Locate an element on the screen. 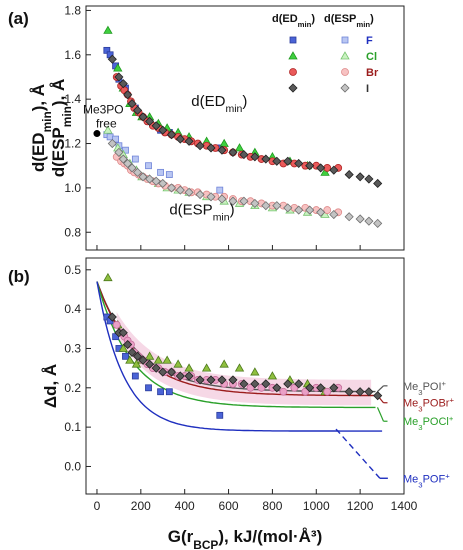 Image resolution: width=463 pixels, height=550 pixels. x-tick-label: 0 is located at coordinates (97, 506).